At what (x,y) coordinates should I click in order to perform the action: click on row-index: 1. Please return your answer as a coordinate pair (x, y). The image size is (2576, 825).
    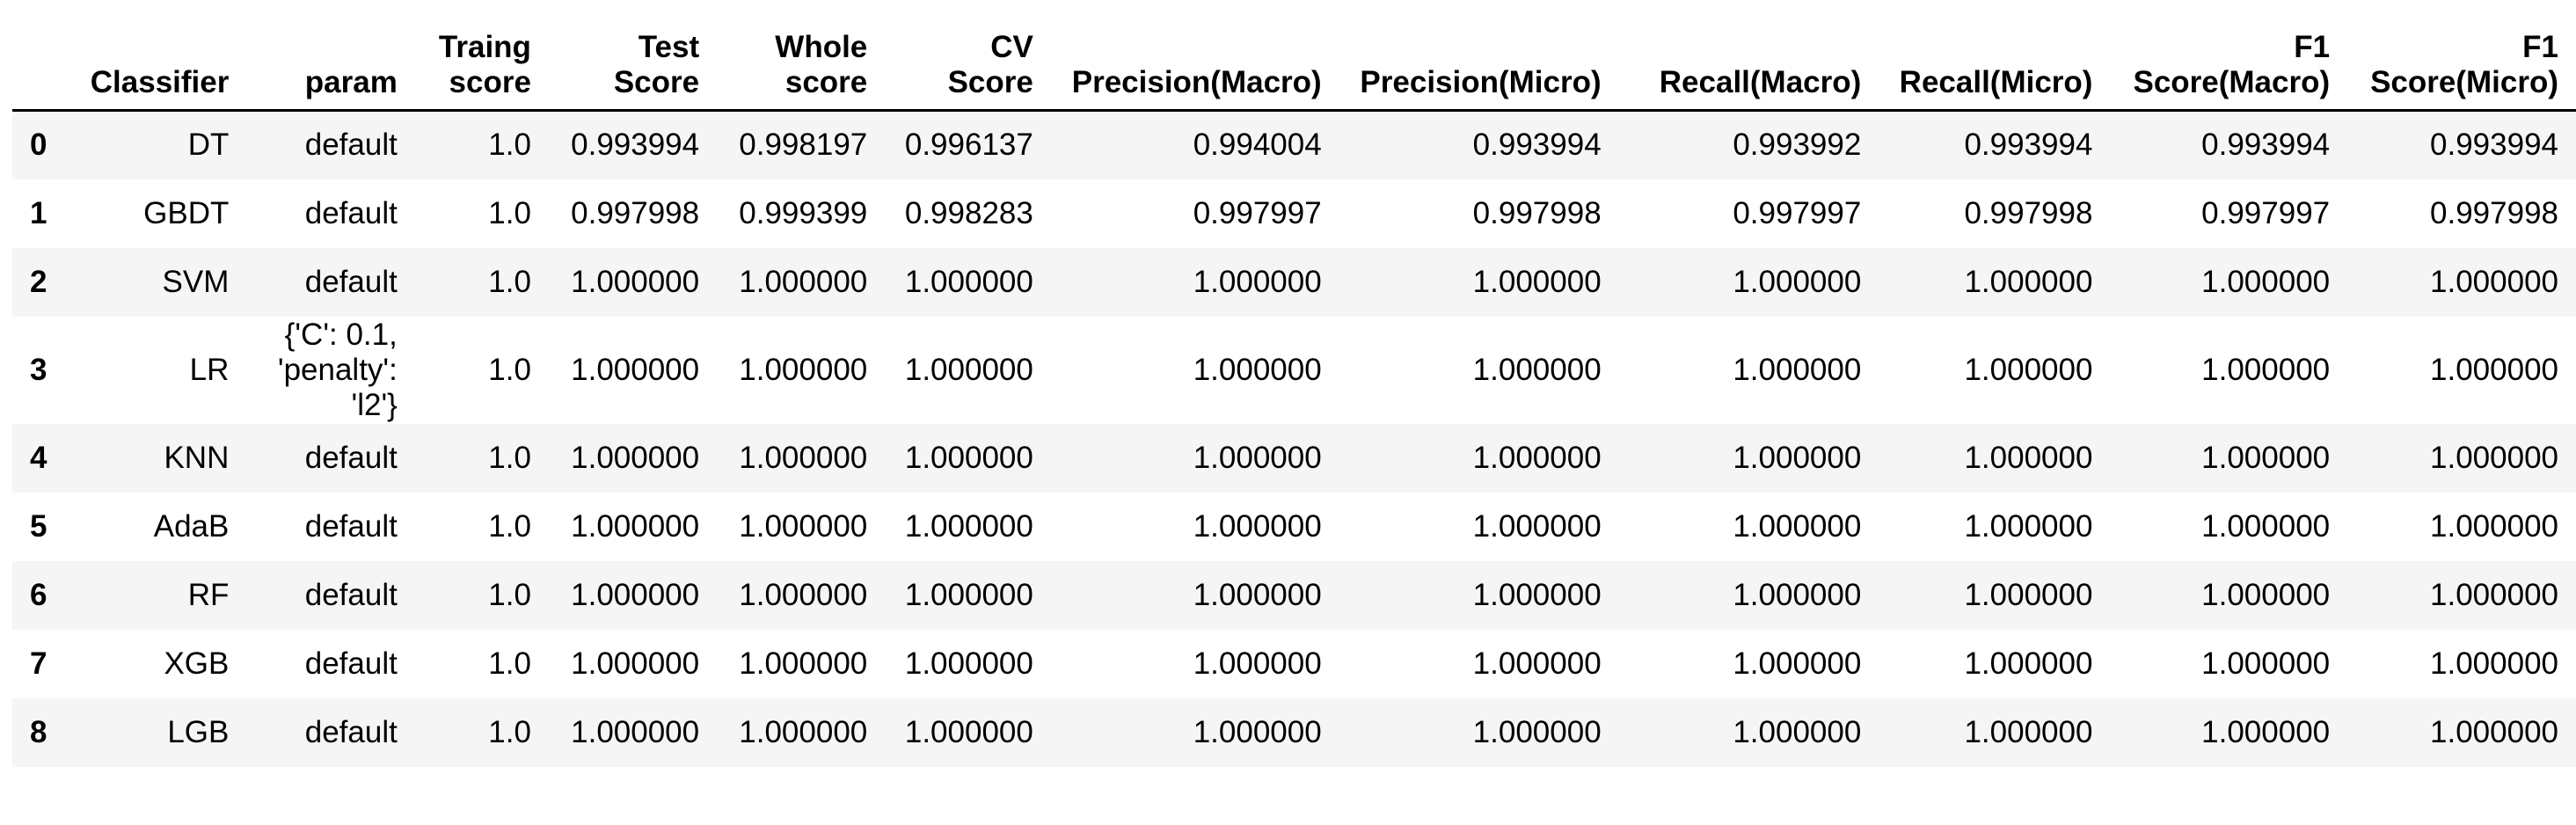
    Looking at the image, I should click on (38, 212).